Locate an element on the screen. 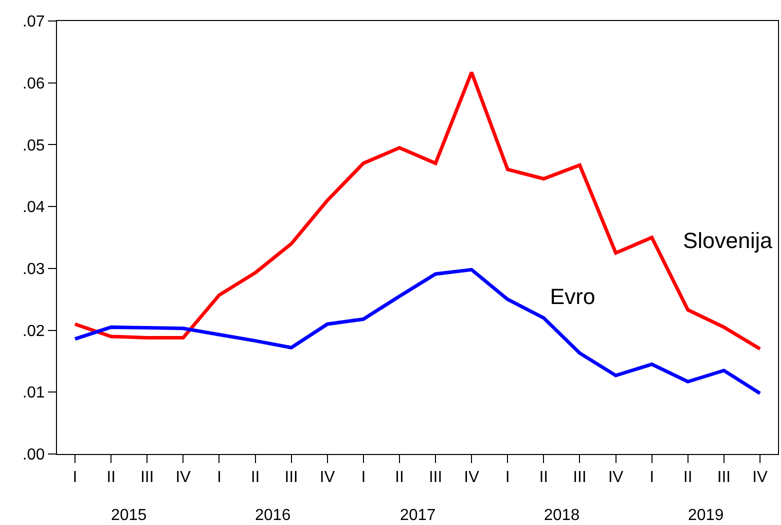  series-label: Slovenija is located at coordinates (728, 240).